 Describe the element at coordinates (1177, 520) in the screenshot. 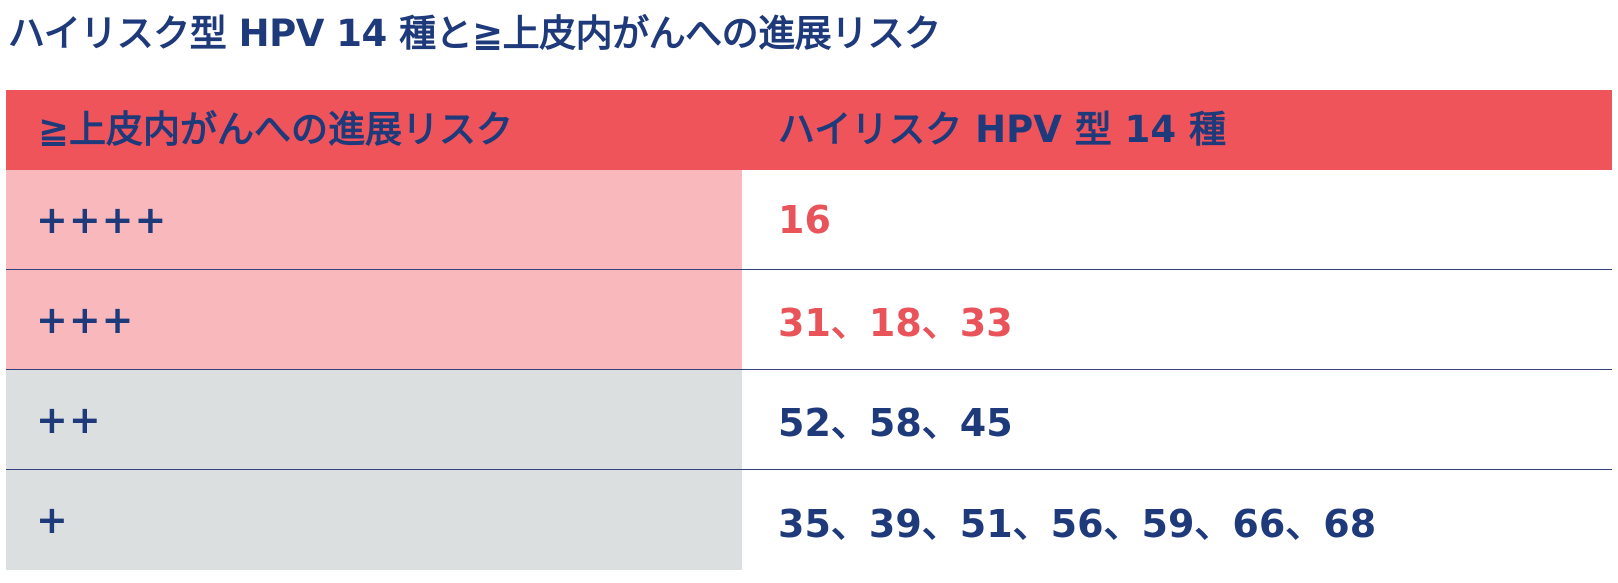

I see `types-cell: 35、39、51、56、59、66、68` at that location.